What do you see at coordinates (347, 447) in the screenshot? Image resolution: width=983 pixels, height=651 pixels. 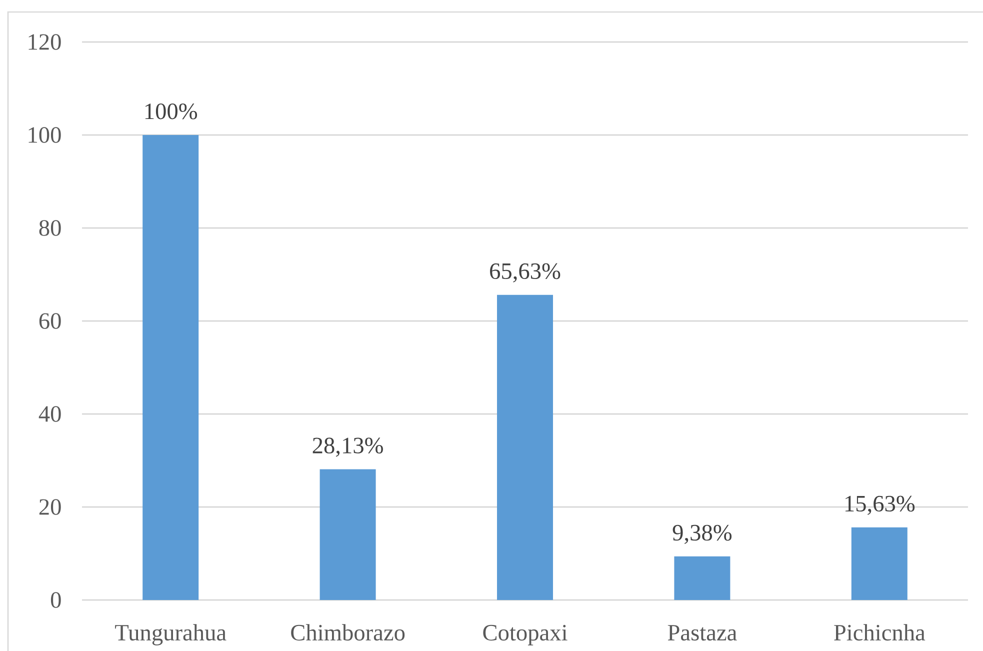 I see `data-label: 28,13%` at bounding box center [347, 447].